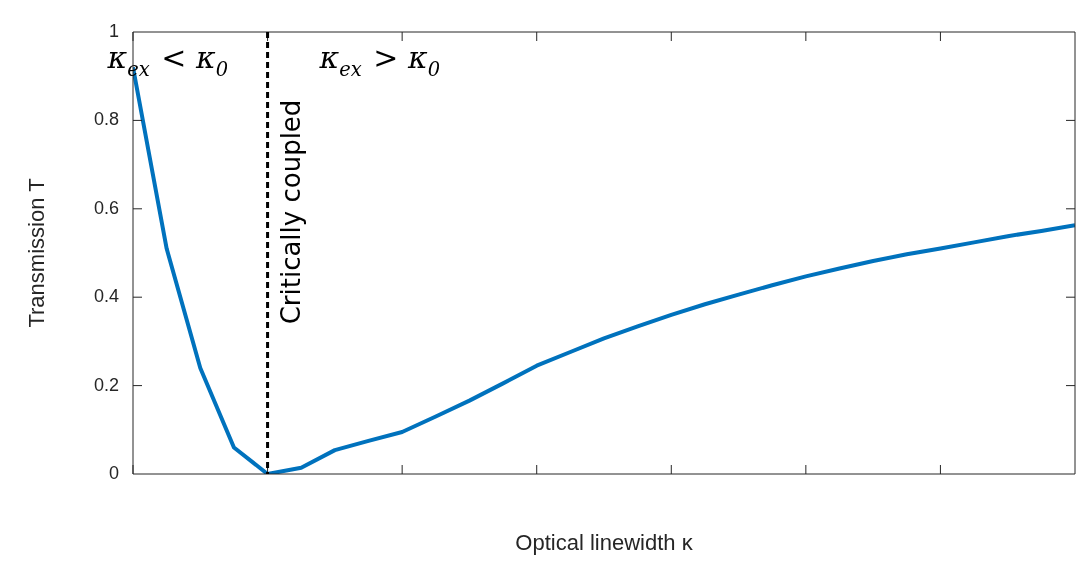  What do you see at coordinates (106, 207) in the screenshot?
I see `y-tick-label: 0.6` at bounding box center [106, 207].